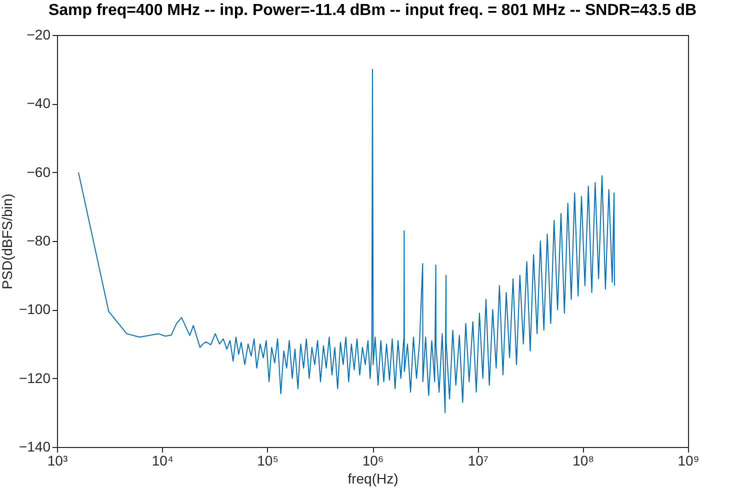  I want to click on y-tick-label: −100, so click(34, 309).